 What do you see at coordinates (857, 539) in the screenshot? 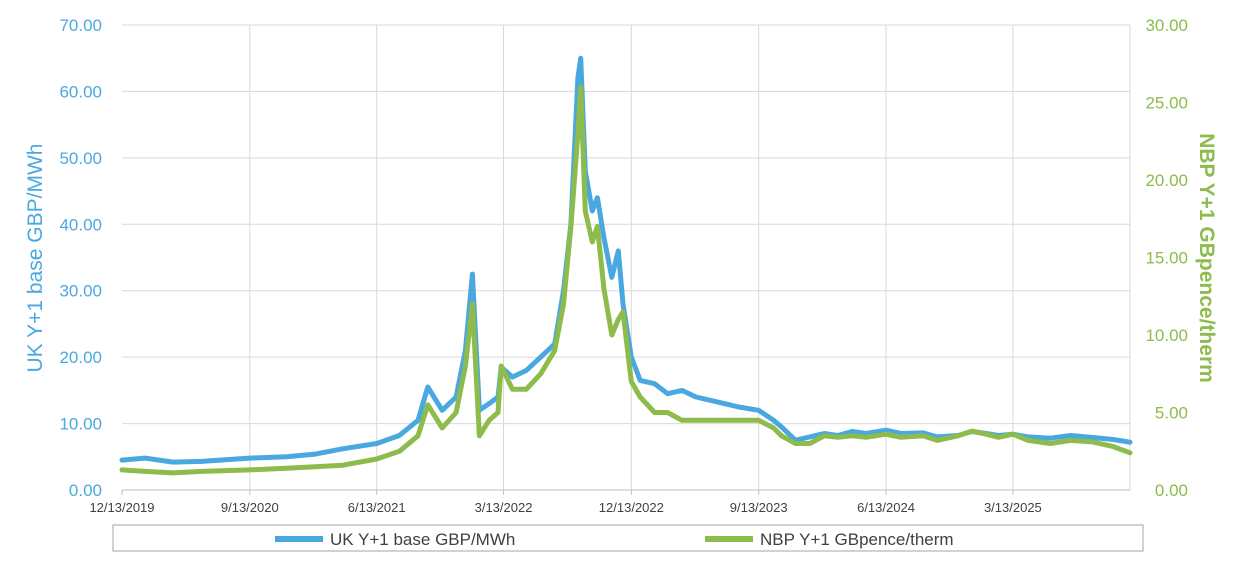
I see `legend-label-nbp: NBP Y+1 GBpence/therm` at bounding box center [857, 539].